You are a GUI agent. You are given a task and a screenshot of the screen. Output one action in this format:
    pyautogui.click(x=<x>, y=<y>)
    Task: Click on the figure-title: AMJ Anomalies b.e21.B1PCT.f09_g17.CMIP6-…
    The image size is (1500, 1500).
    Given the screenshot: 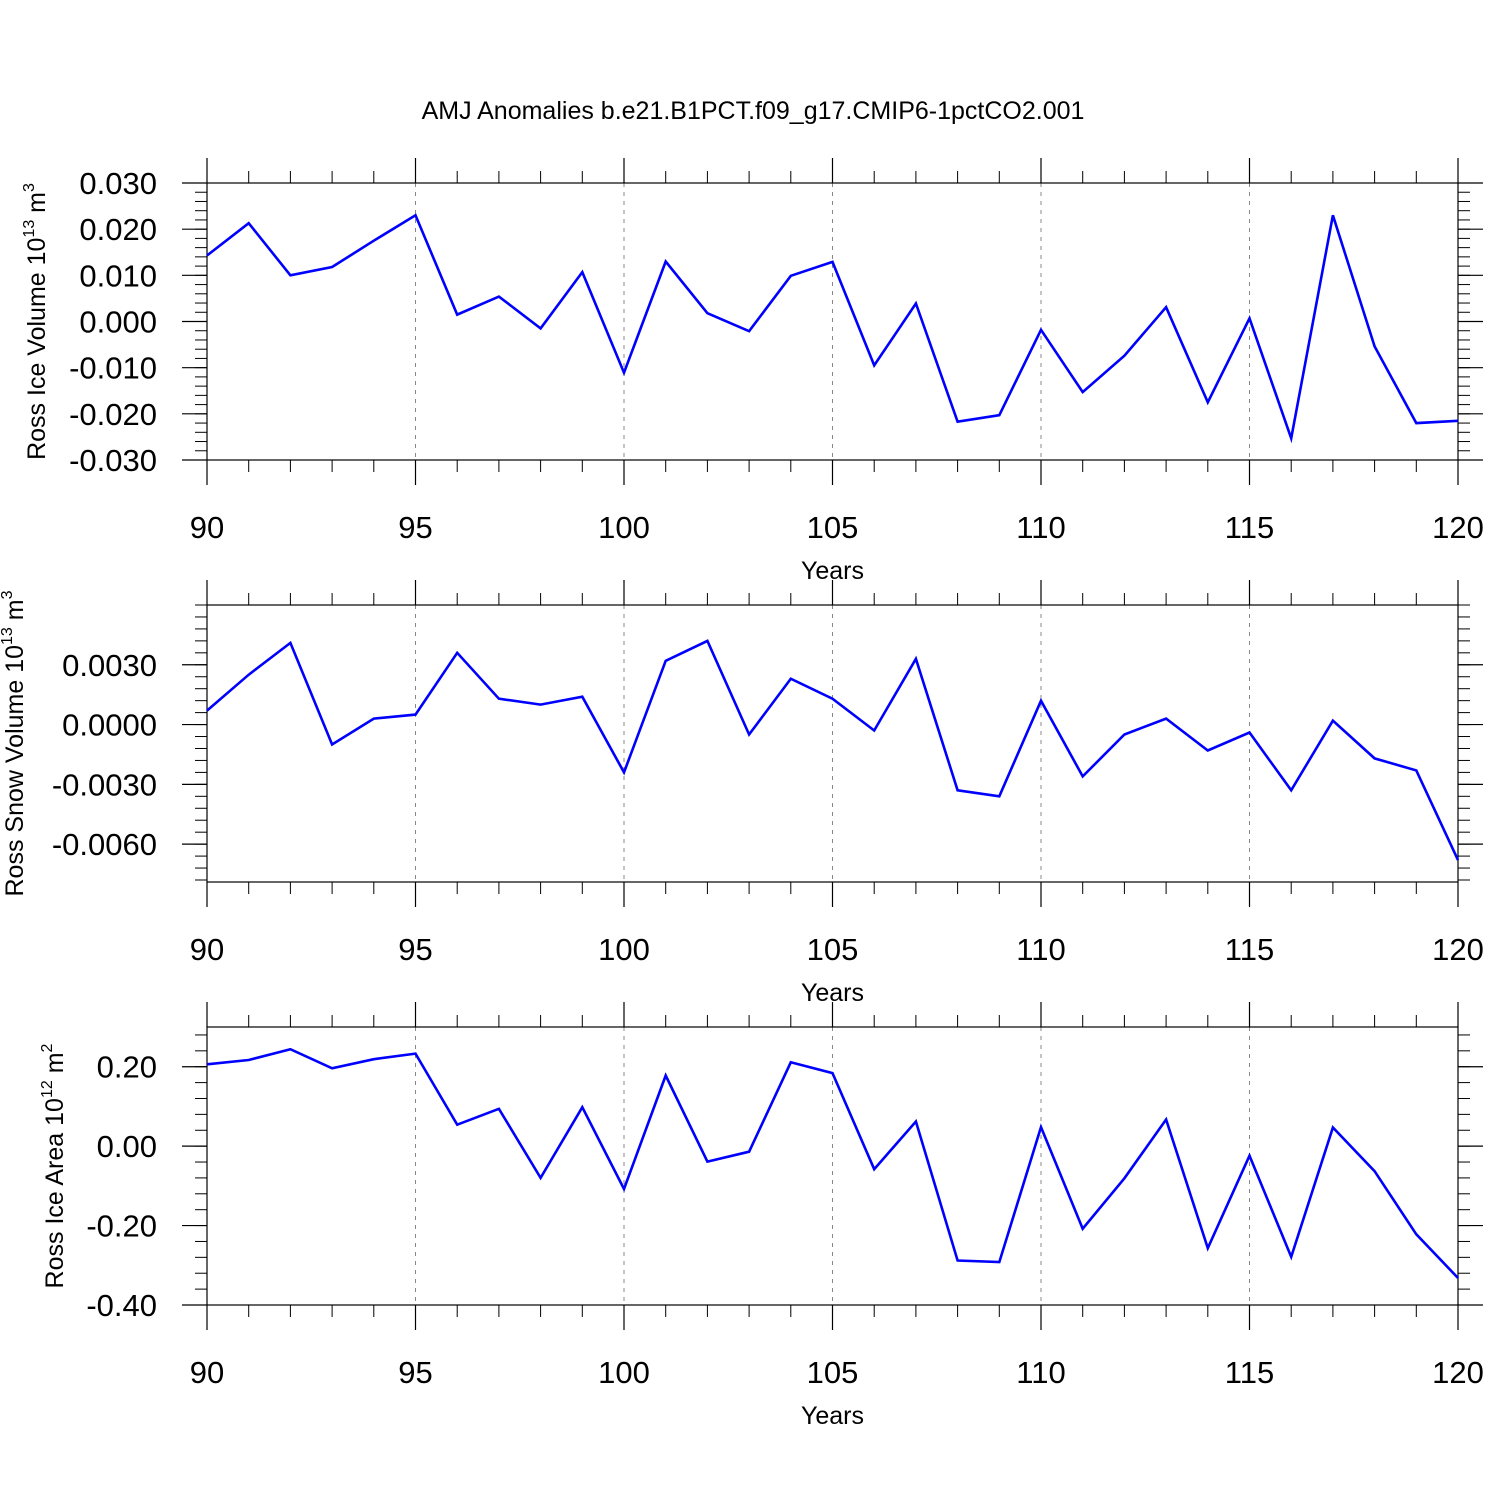 What is the action you would take?
    pyautogui.click(x=753, y=111)
    